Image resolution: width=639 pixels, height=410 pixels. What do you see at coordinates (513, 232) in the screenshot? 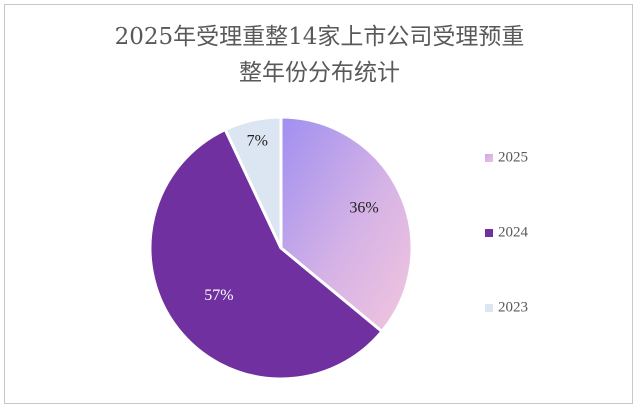
I see `legend-label-2024: 2024` at bounding box center [513, 232].